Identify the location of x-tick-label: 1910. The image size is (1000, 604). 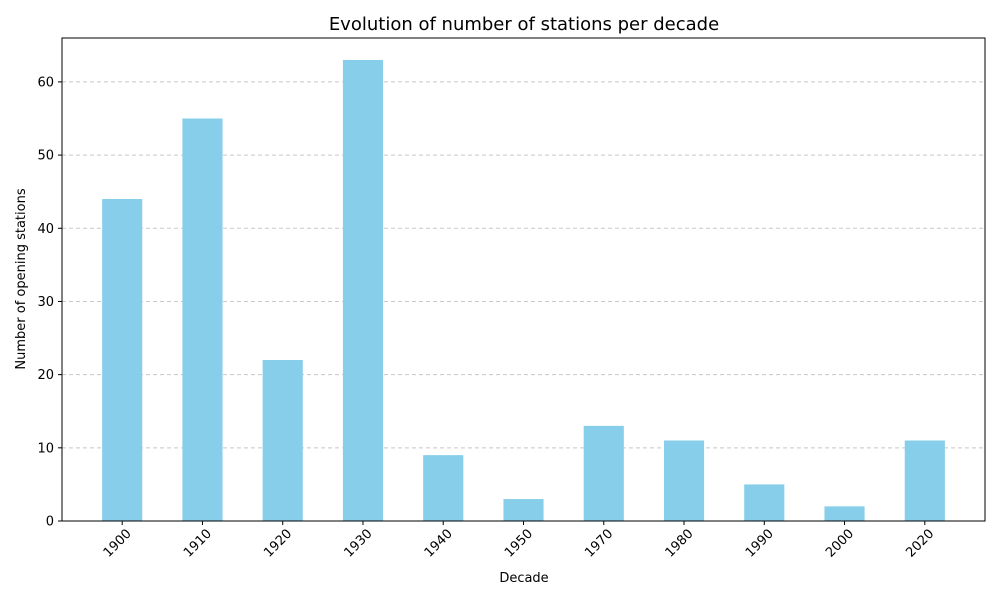
(198, 544).